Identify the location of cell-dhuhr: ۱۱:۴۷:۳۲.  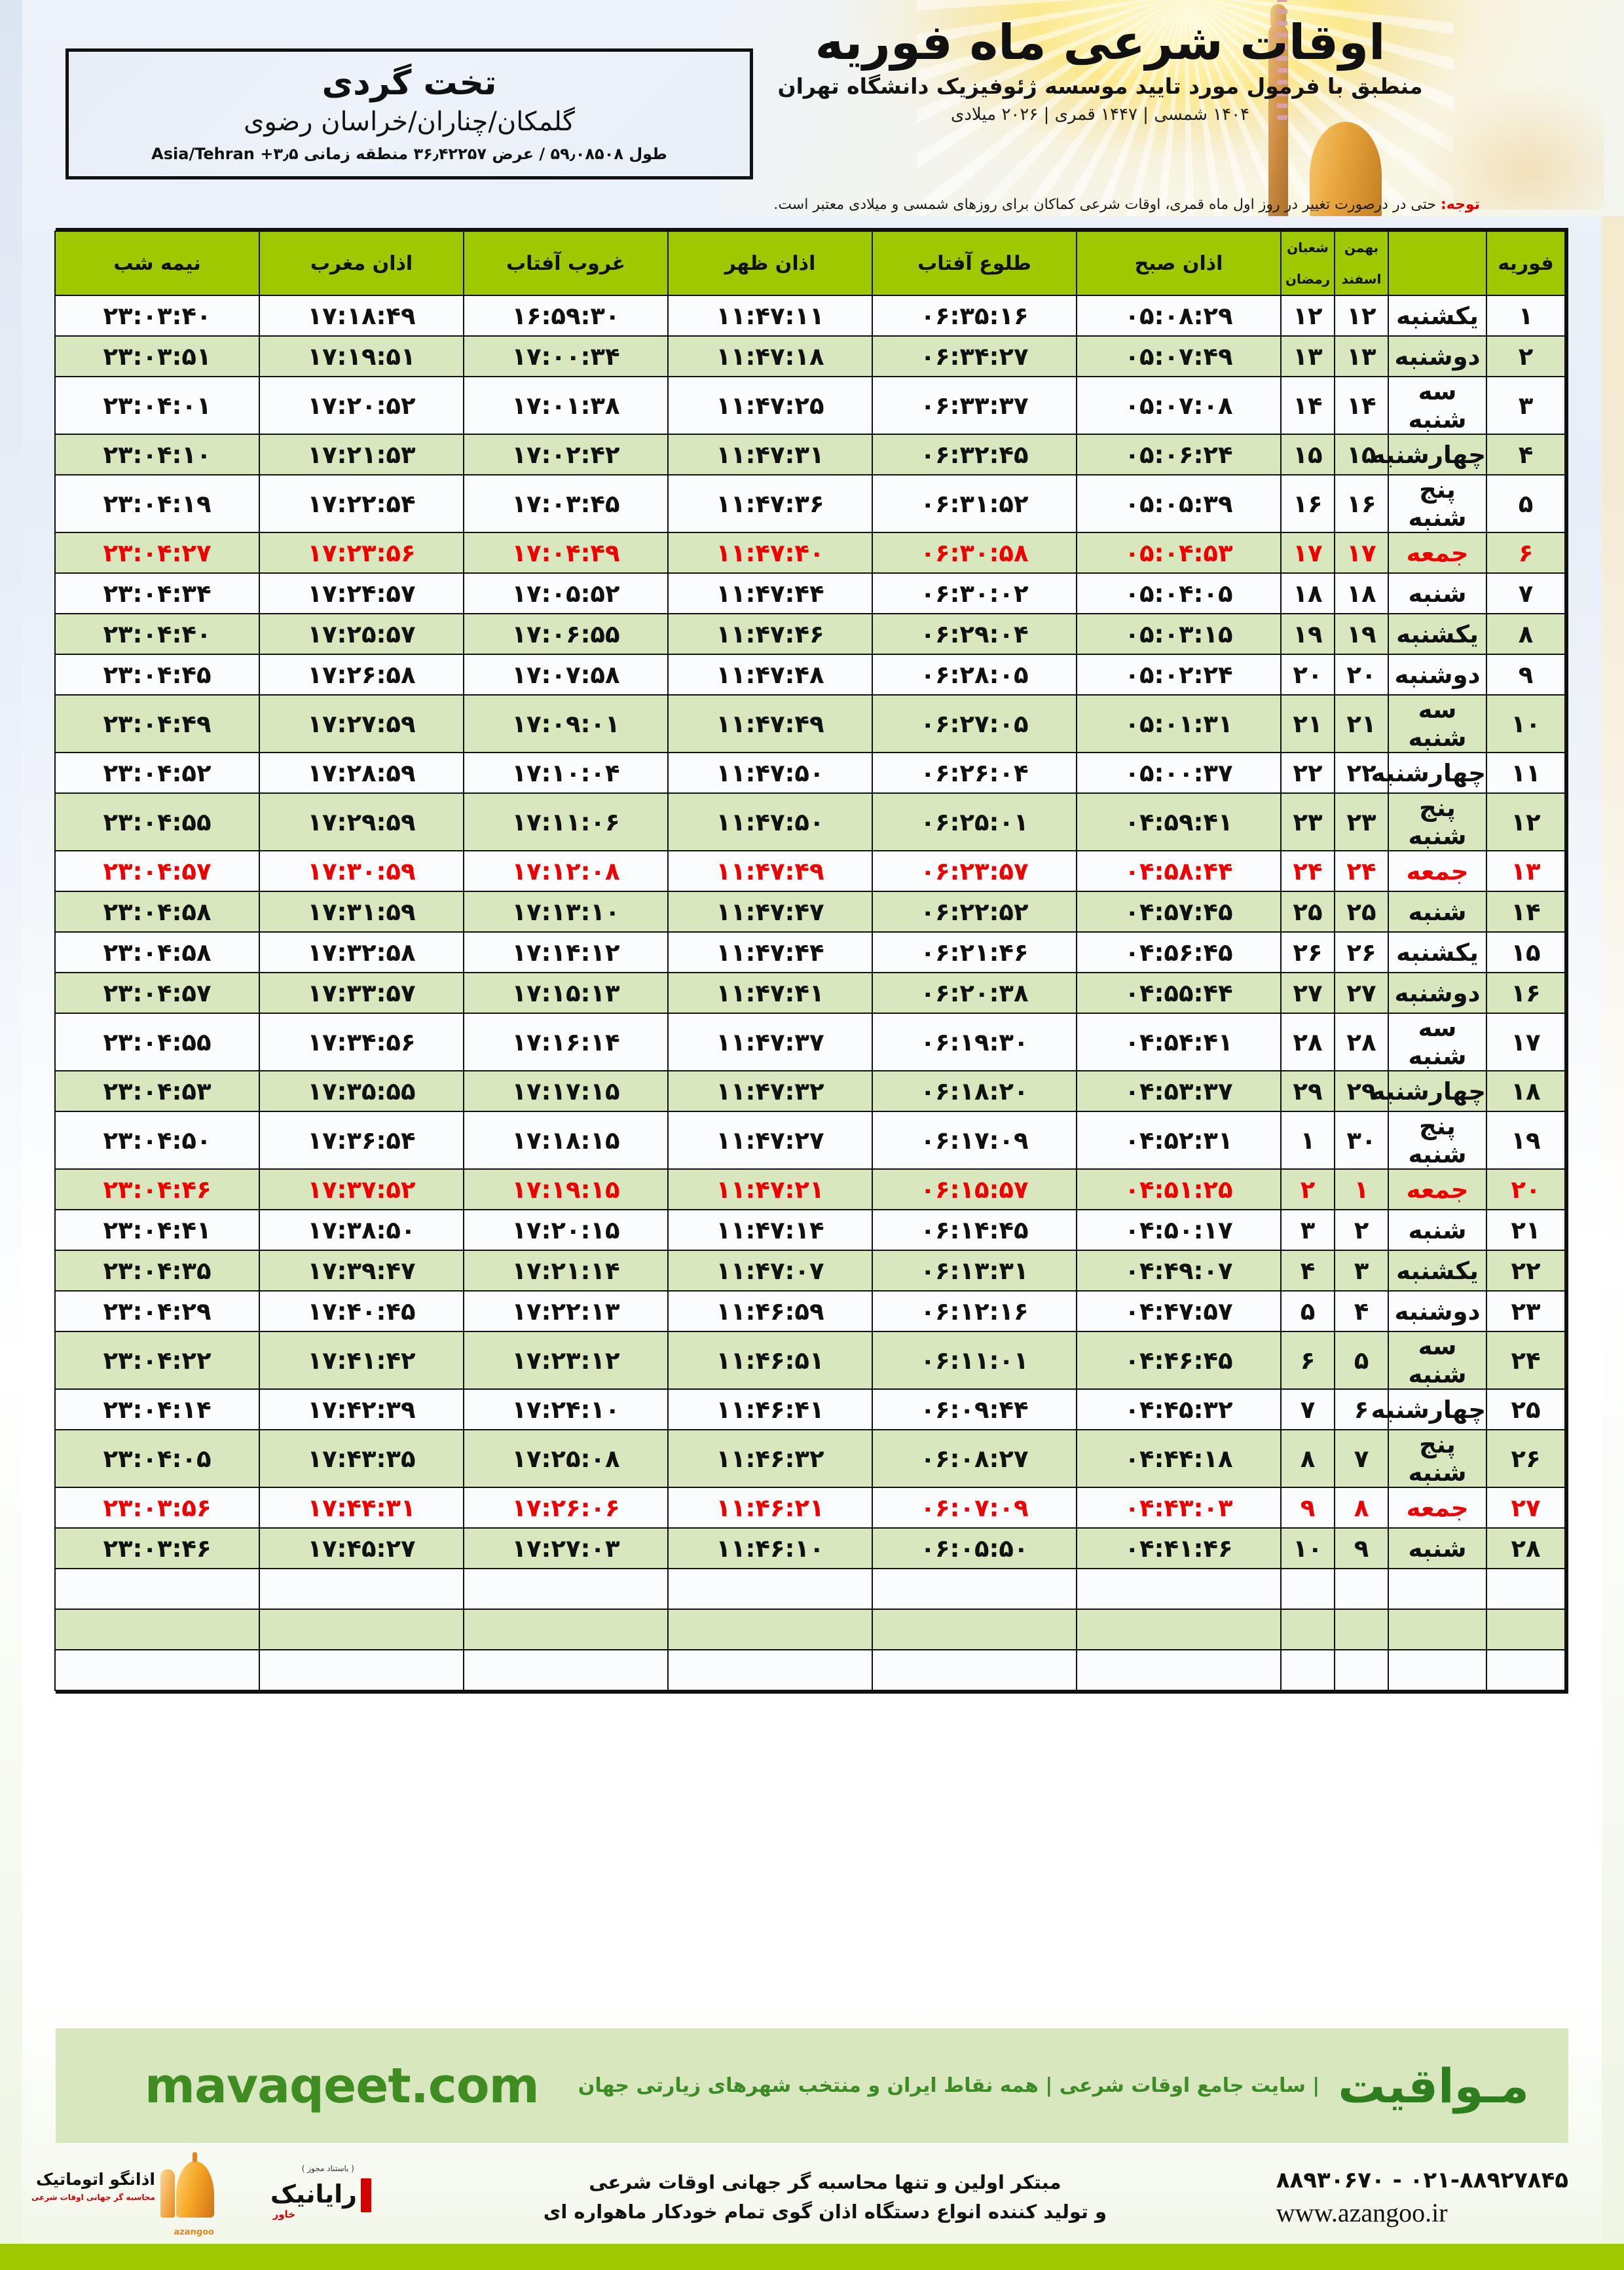
(770, 1091).